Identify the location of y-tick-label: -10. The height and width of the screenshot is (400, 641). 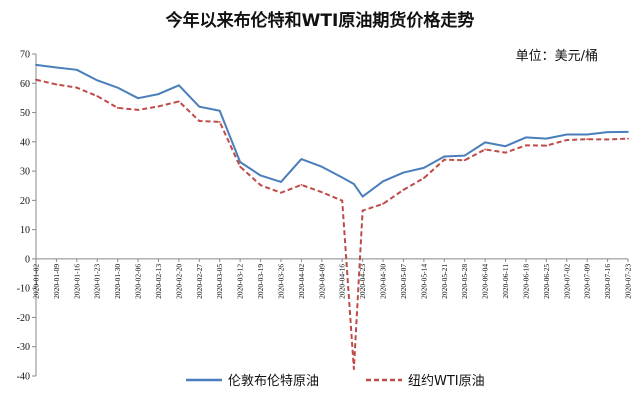
(23, 289).